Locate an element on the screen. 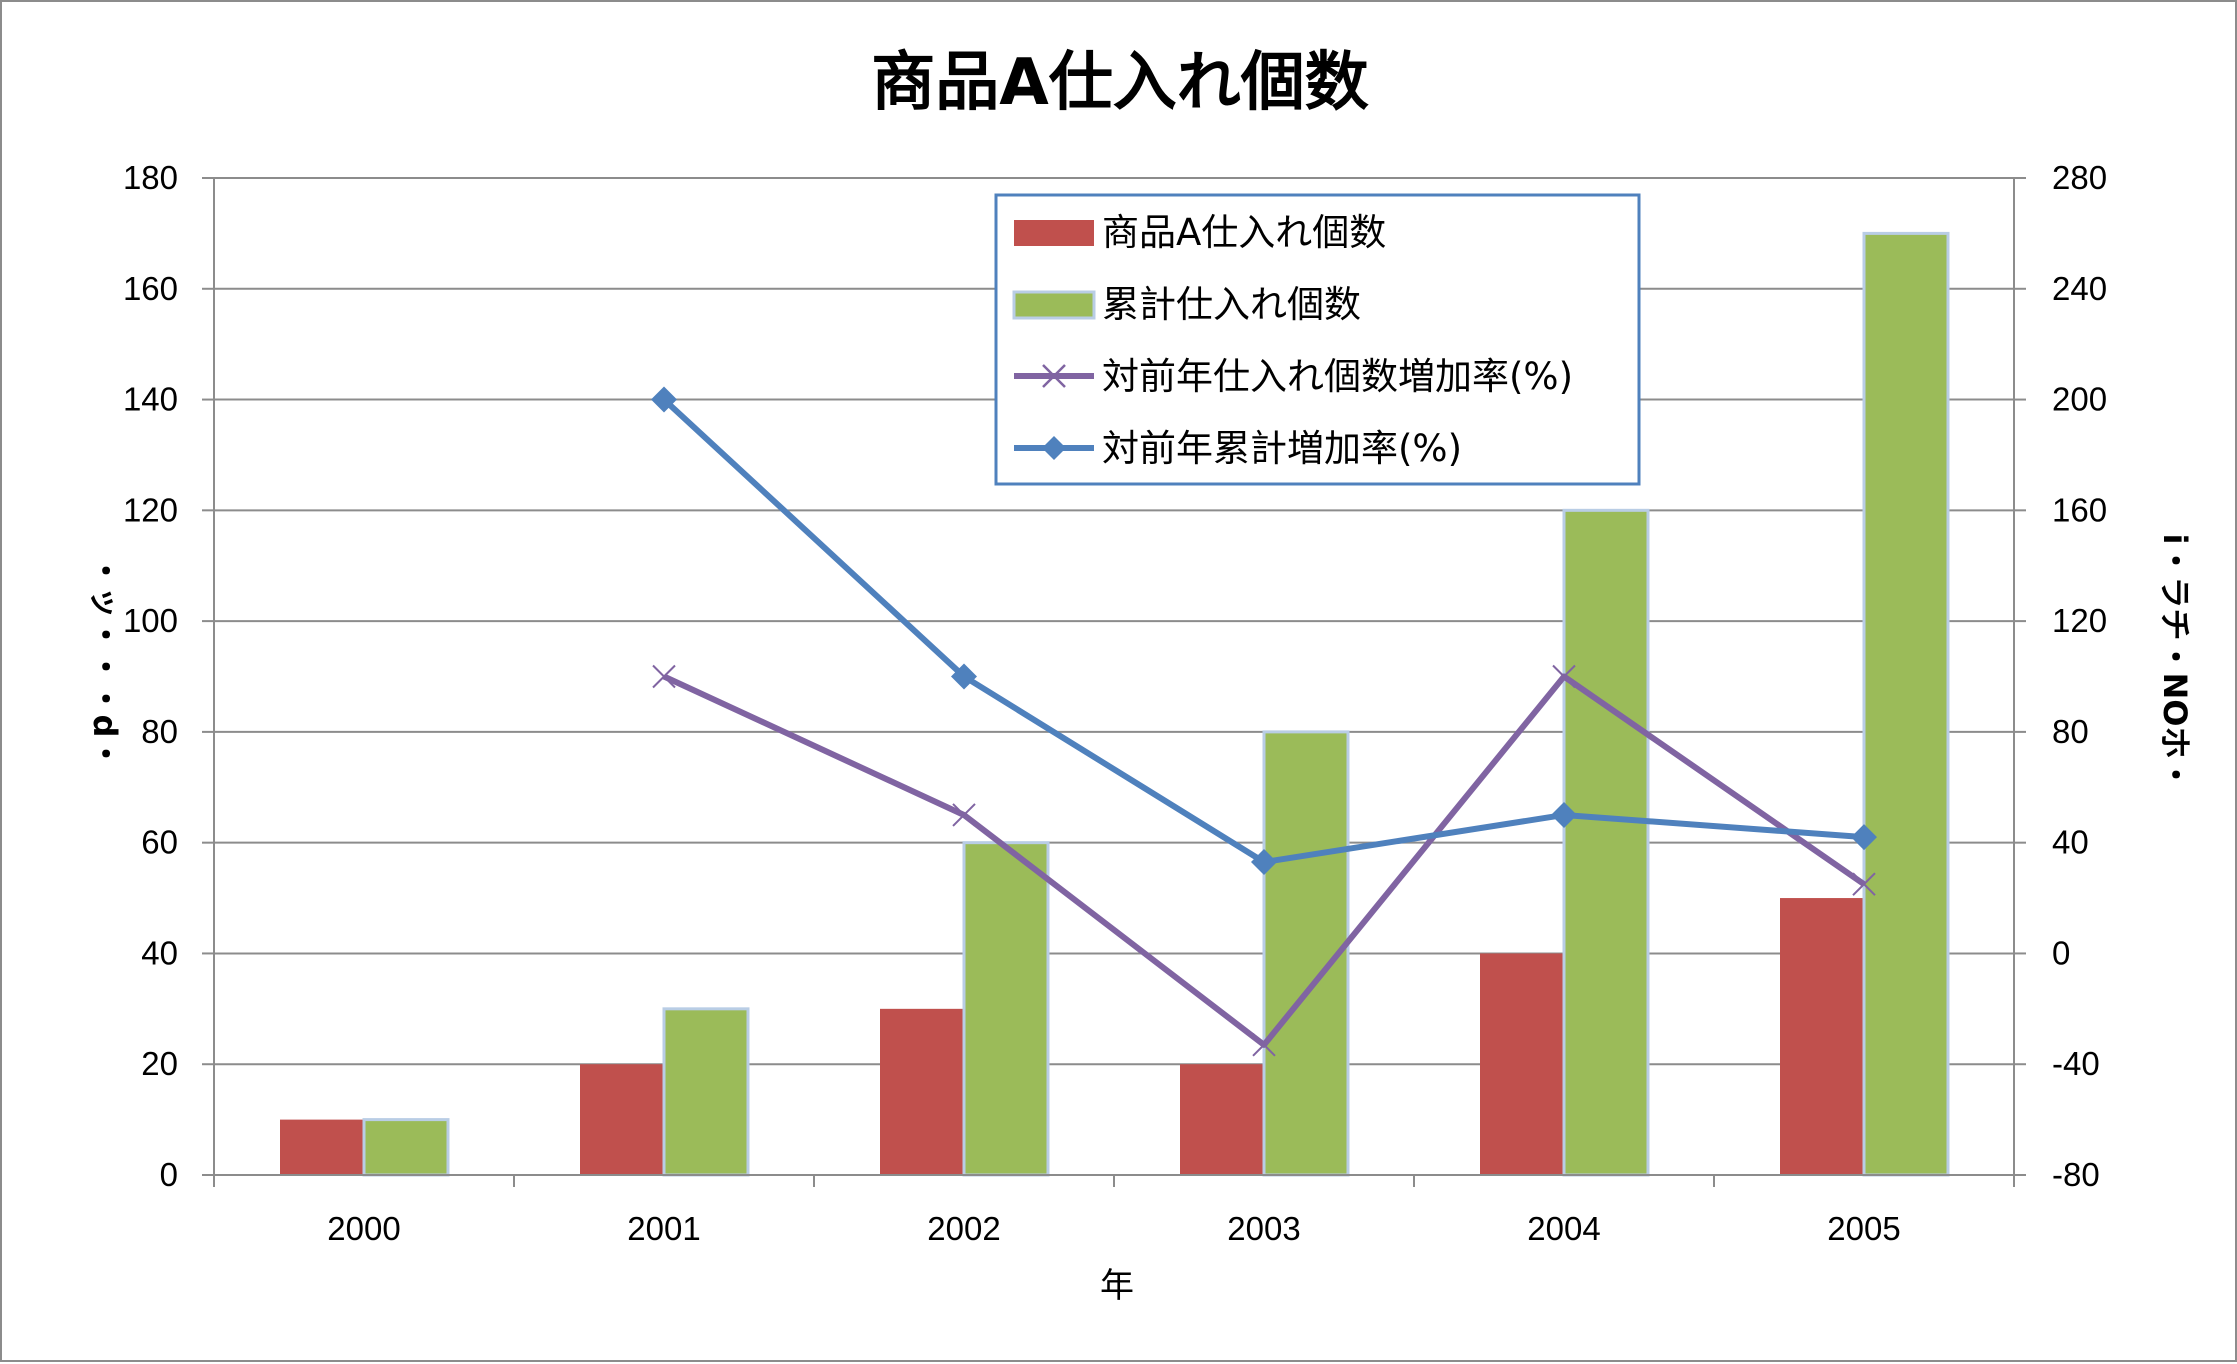 The image size is (2237, 1364). y-left-tick-label: 140 is located at coordinates (150, 399).